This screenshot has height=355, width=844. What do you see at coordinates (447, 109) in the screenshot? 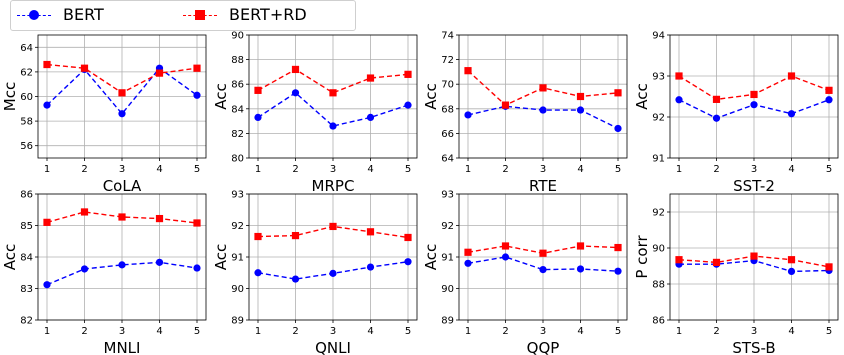
I see `y-tick-label: 68` at bounding box center [447, 109].